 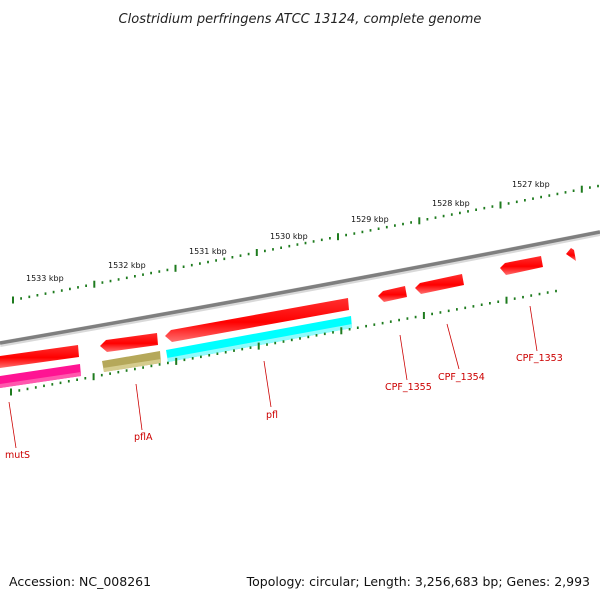 What do you see at coordinates (531, 184) in the screenshot?
I see `kbp-label-1527: 1527 kbp` at bounding box center [531, 184].